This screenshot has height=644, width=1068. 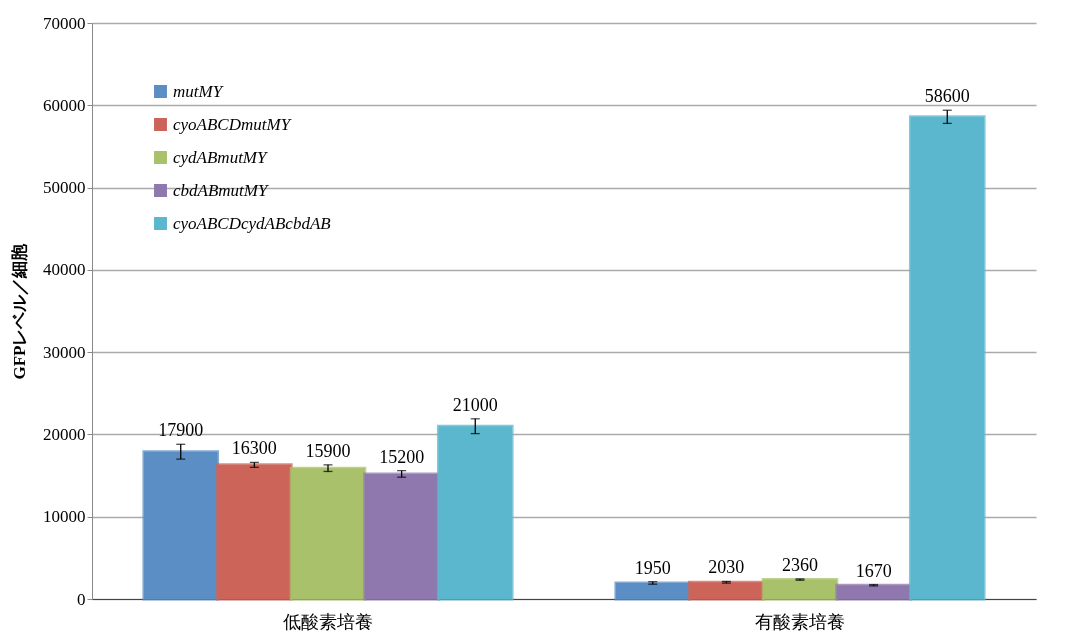 I want to click on data-label: 15900, so click(x=328, y=450).